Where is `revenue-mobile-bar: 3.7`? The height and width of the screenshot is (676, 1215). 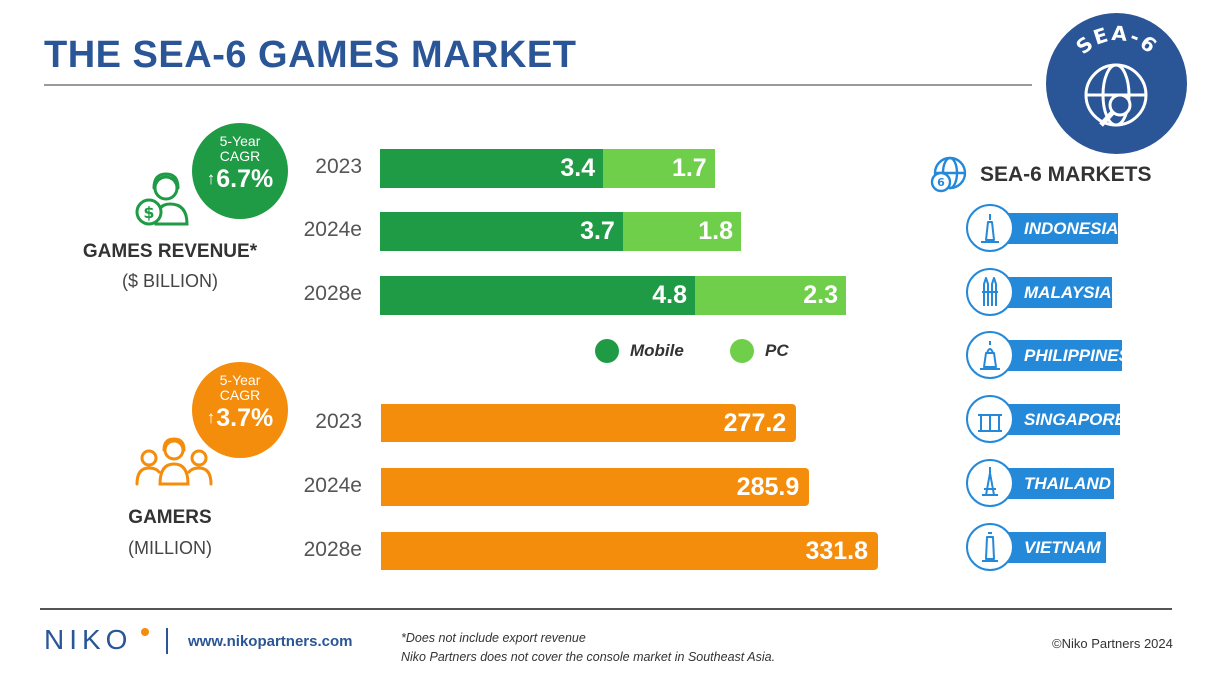 revenue-mobile-bar: 3.7 is located at coordinates (501, 231).